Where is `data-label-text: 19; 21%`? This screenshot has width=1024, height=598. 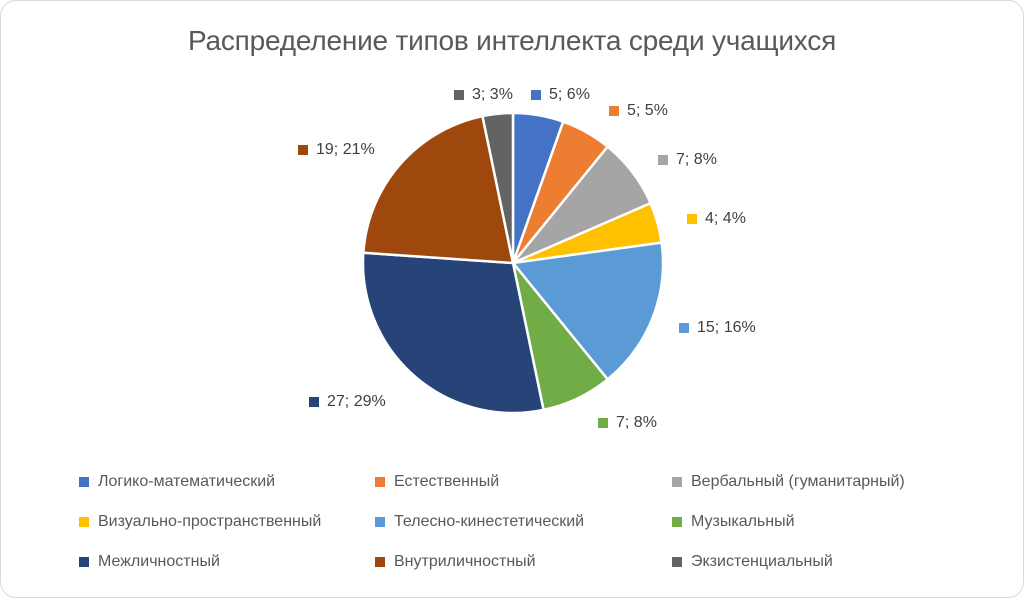 data-label-text: 19; 21% is located at coordinates (345, 149).